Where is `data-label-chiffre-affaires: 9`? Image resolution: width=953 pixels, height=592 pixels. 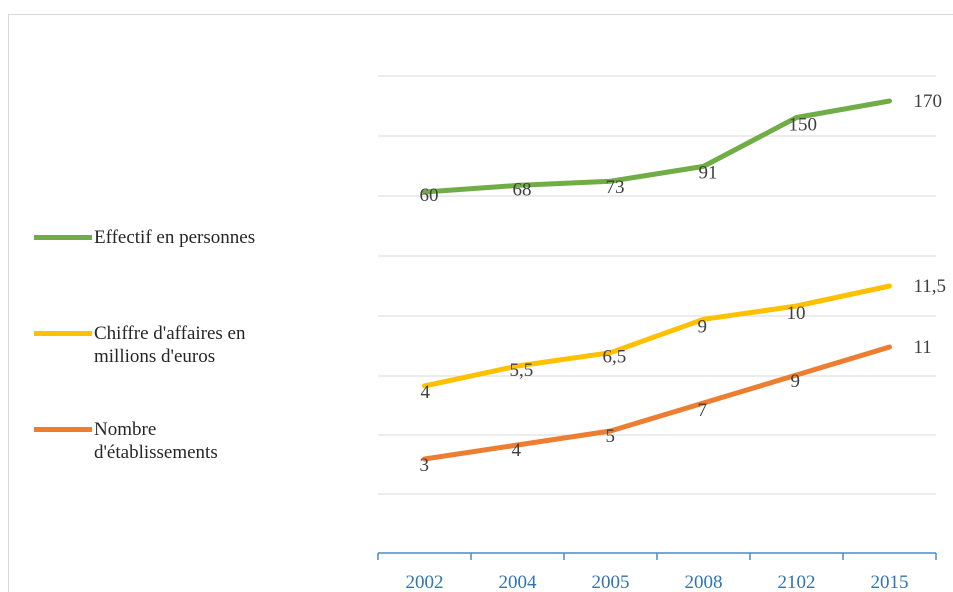
data-label-chiffre-affaires: 9 is located at coordinates (703, 326).